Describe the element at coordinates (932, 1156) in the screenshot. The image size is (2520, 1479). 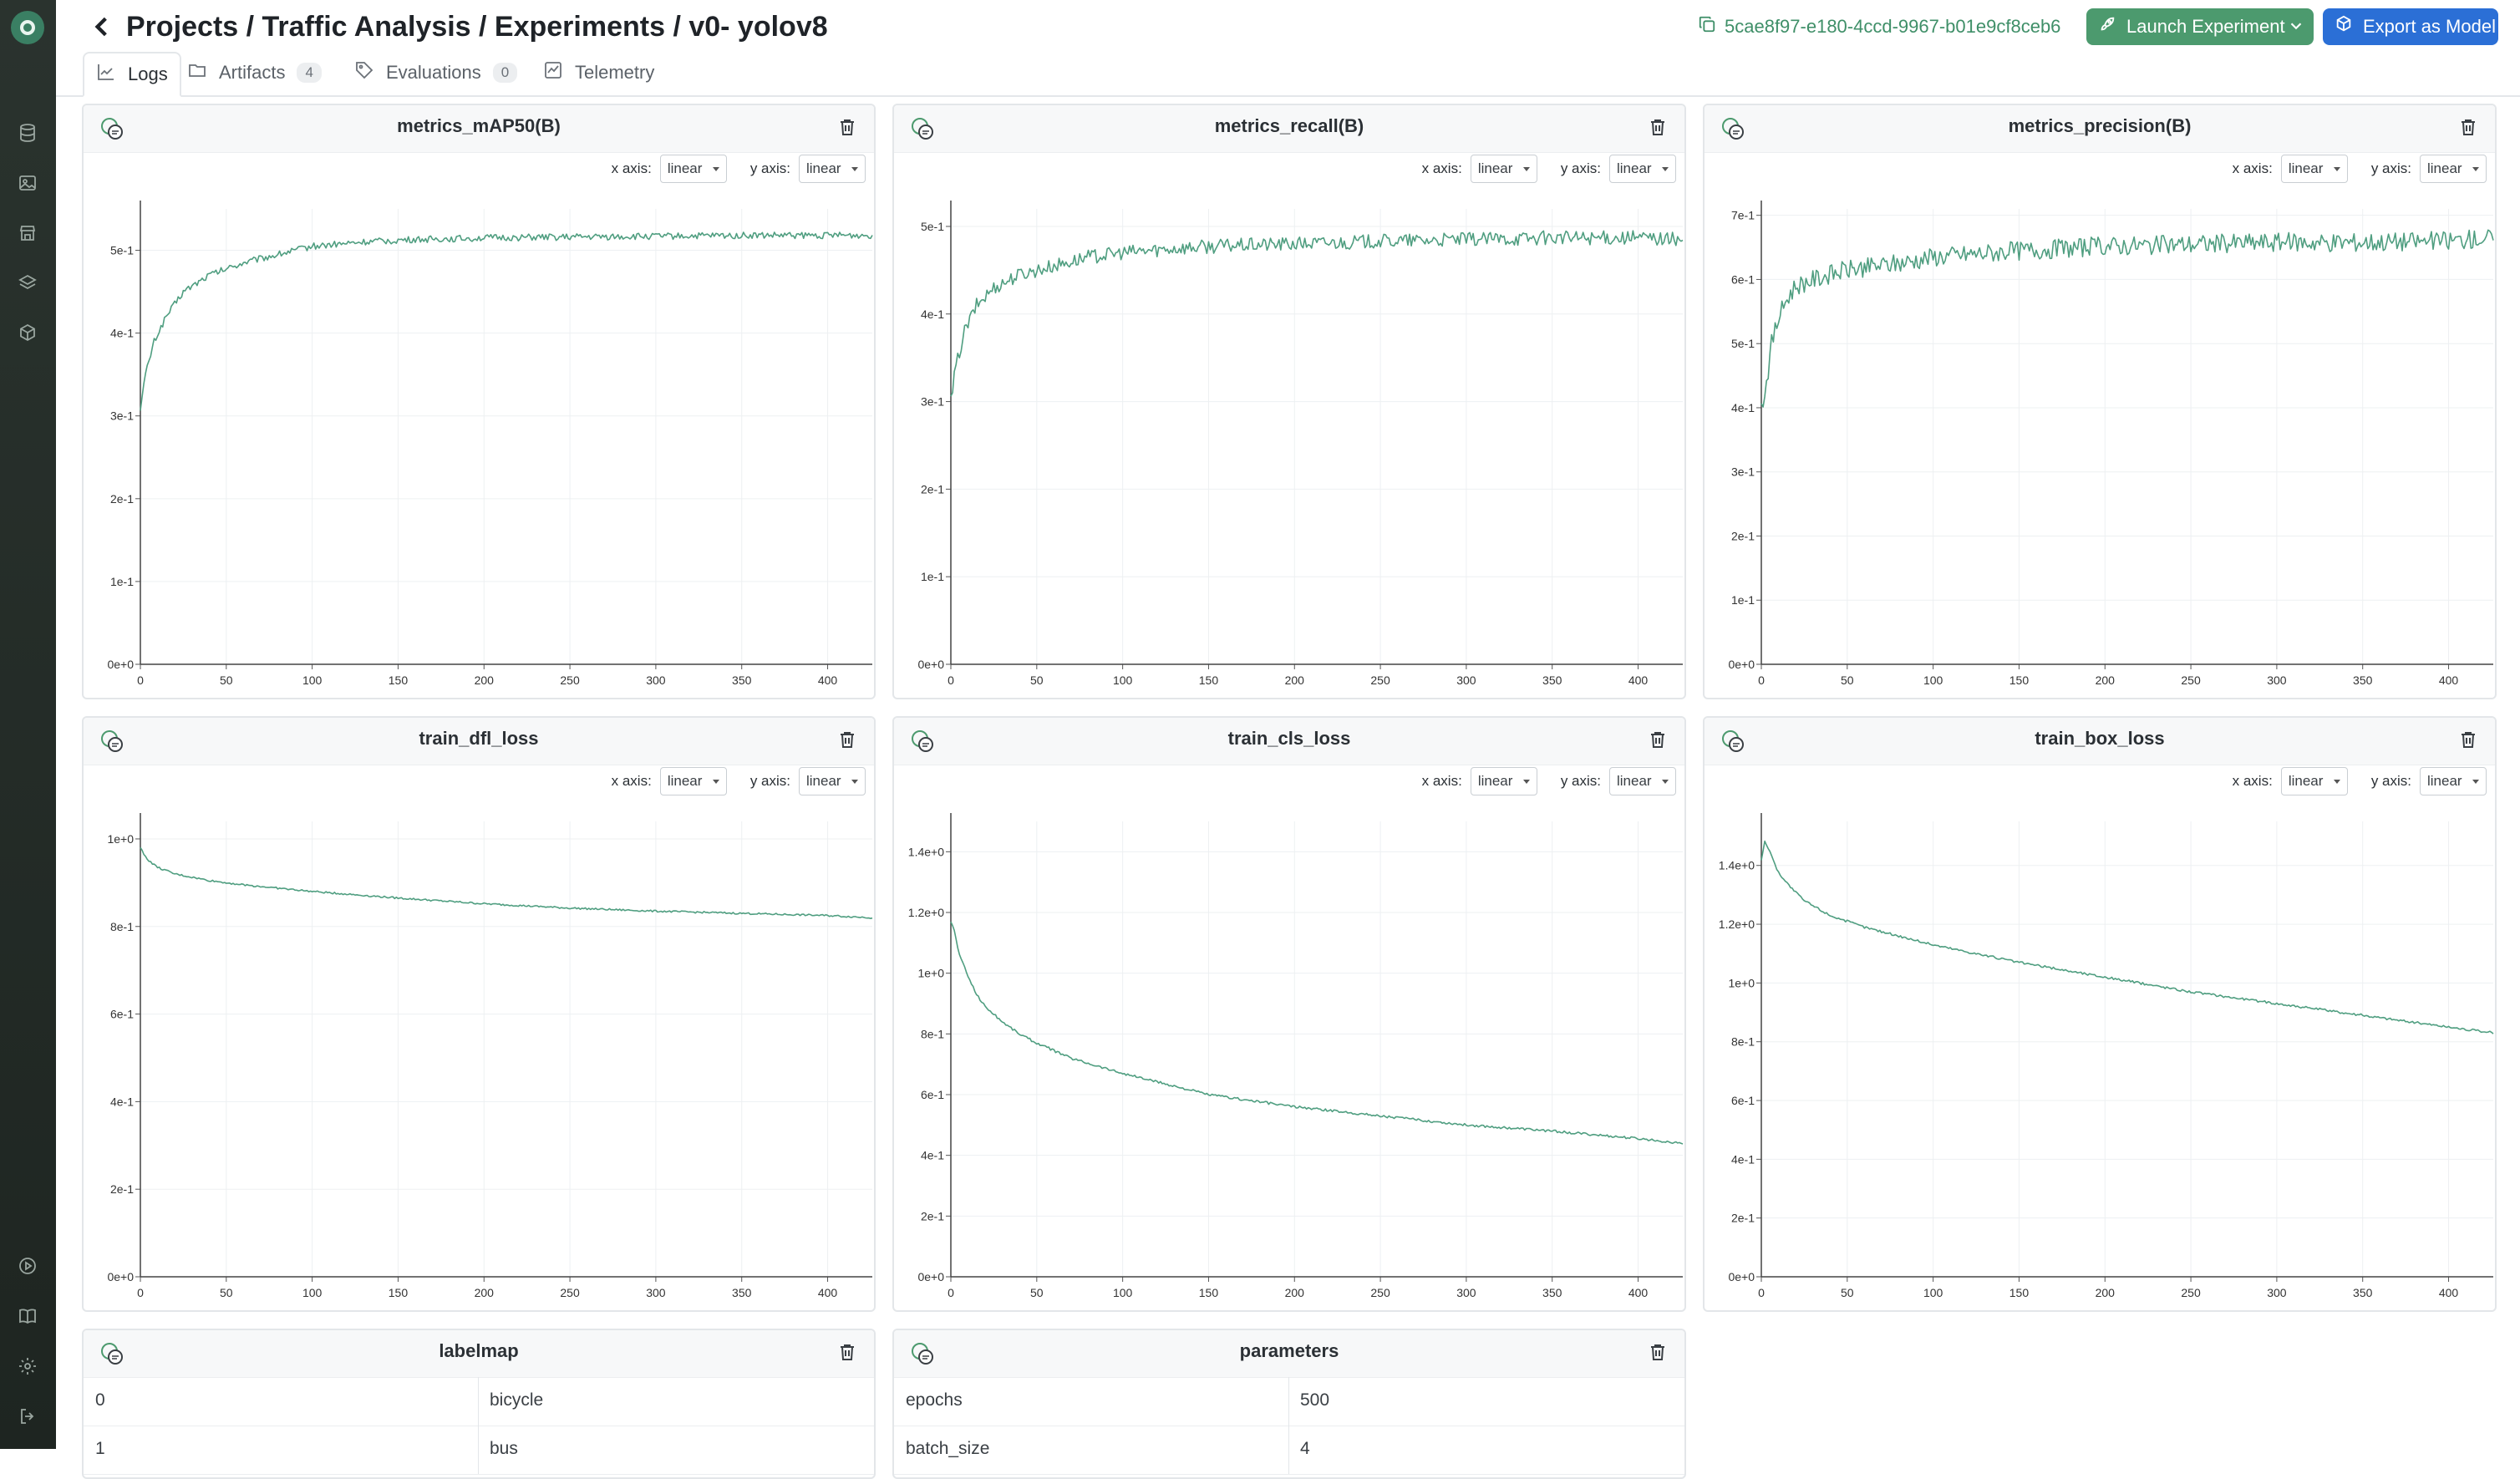
I see `y-tick-label: 4e-1` at that location.